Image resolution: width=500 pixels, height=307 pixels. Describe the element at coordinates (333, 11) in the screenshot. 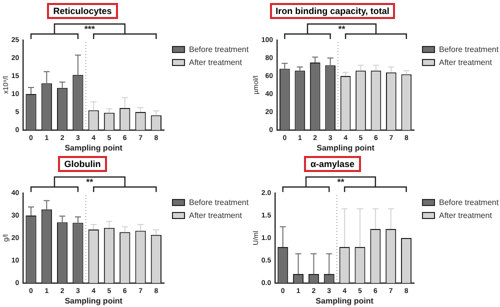

I see `chart-title: Iron binding capacity, total` at that location.